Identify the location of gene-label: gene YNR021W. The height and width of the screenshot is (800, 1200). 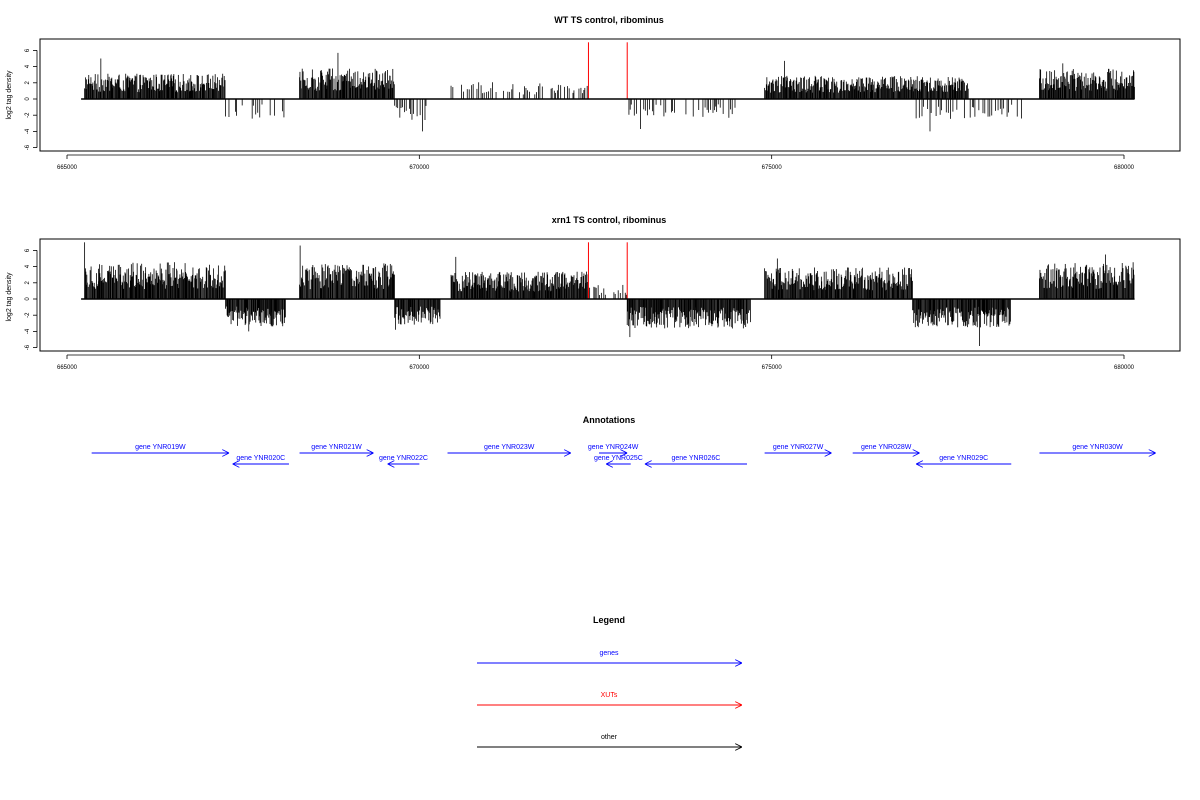
(336, 447).